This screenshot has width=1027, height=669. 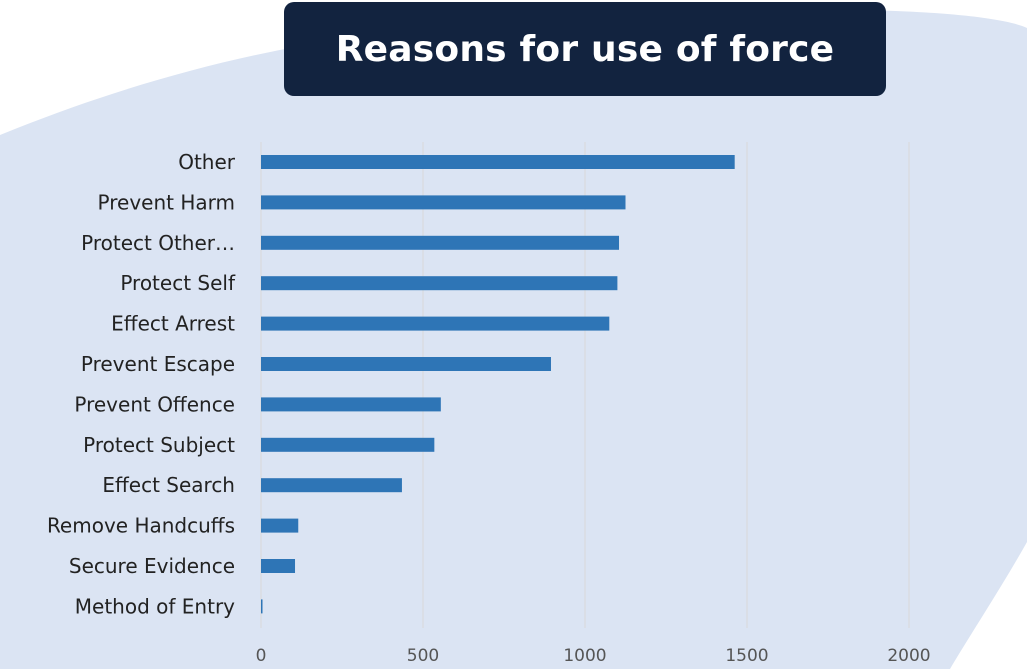 What do you see at coordinates (154, 404) in the screenshot?
I see `category-label: Prevent Offence` at bounding box center [154, 404].